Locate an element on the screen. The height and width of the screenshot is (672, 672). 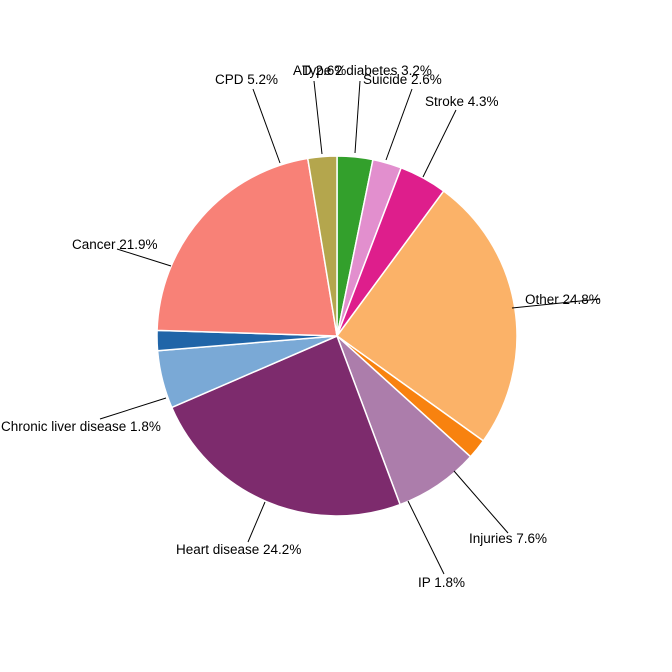
leader-line-ip is located at coordinates (426, 537).